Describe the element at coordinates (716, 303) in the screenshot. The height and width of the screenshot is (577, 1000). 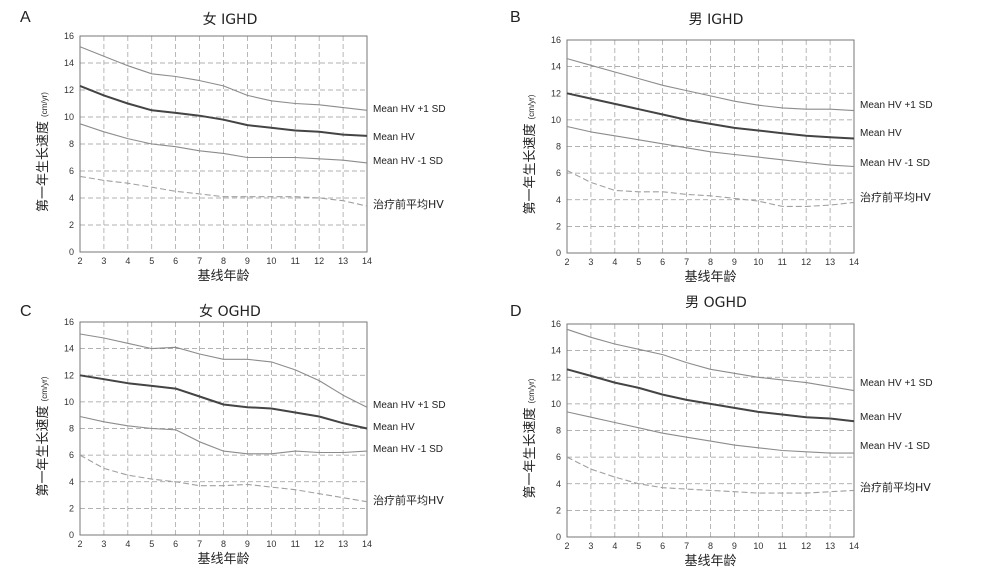
I see `chart-title: 男 OGHD` at that location.